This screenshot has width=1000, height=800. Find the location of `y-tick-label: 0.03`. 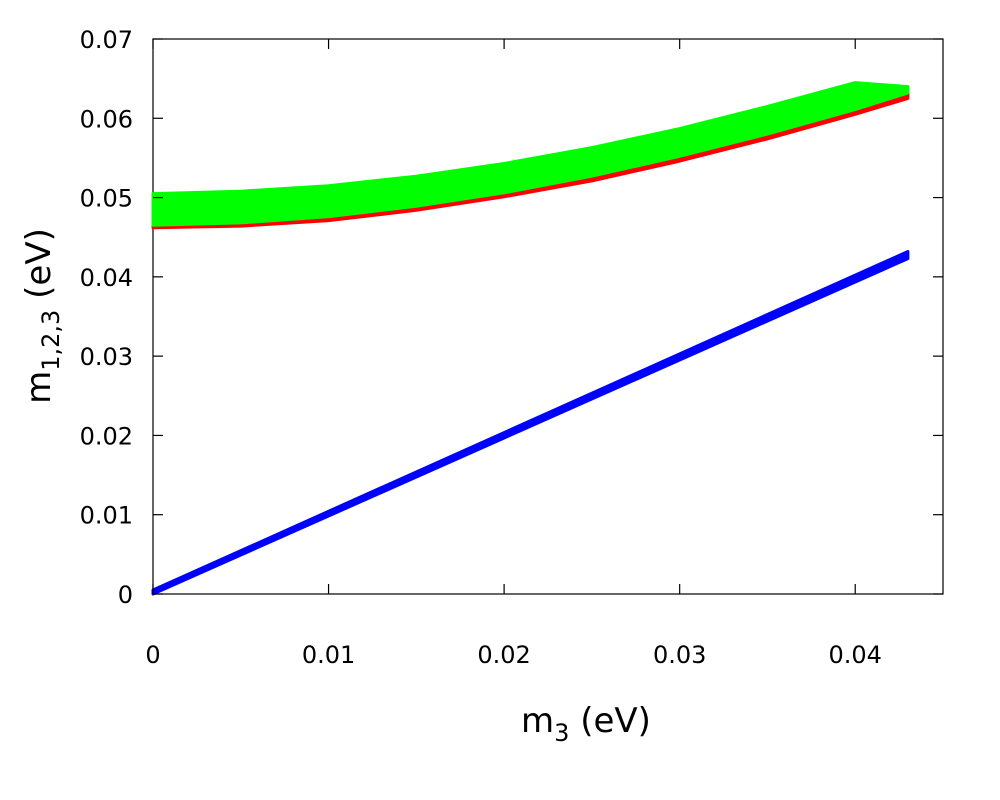

y-tick-label: 0.03 is located at coordinates (106, 357).